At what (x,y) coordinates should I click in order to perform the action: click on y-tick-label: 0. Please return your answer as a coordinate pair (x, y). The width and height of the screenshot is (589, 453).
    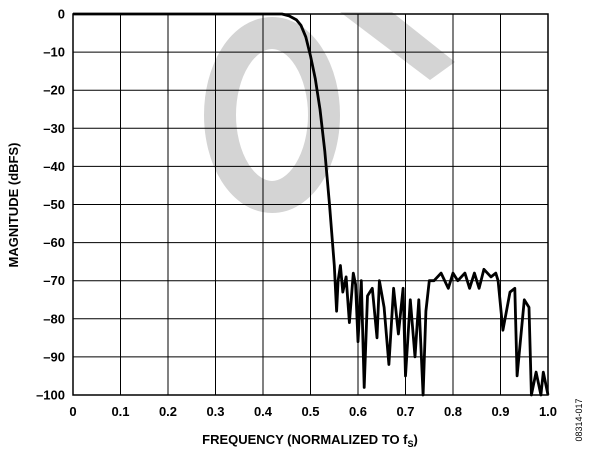
    Looking at the image, I should click on (61, 14).